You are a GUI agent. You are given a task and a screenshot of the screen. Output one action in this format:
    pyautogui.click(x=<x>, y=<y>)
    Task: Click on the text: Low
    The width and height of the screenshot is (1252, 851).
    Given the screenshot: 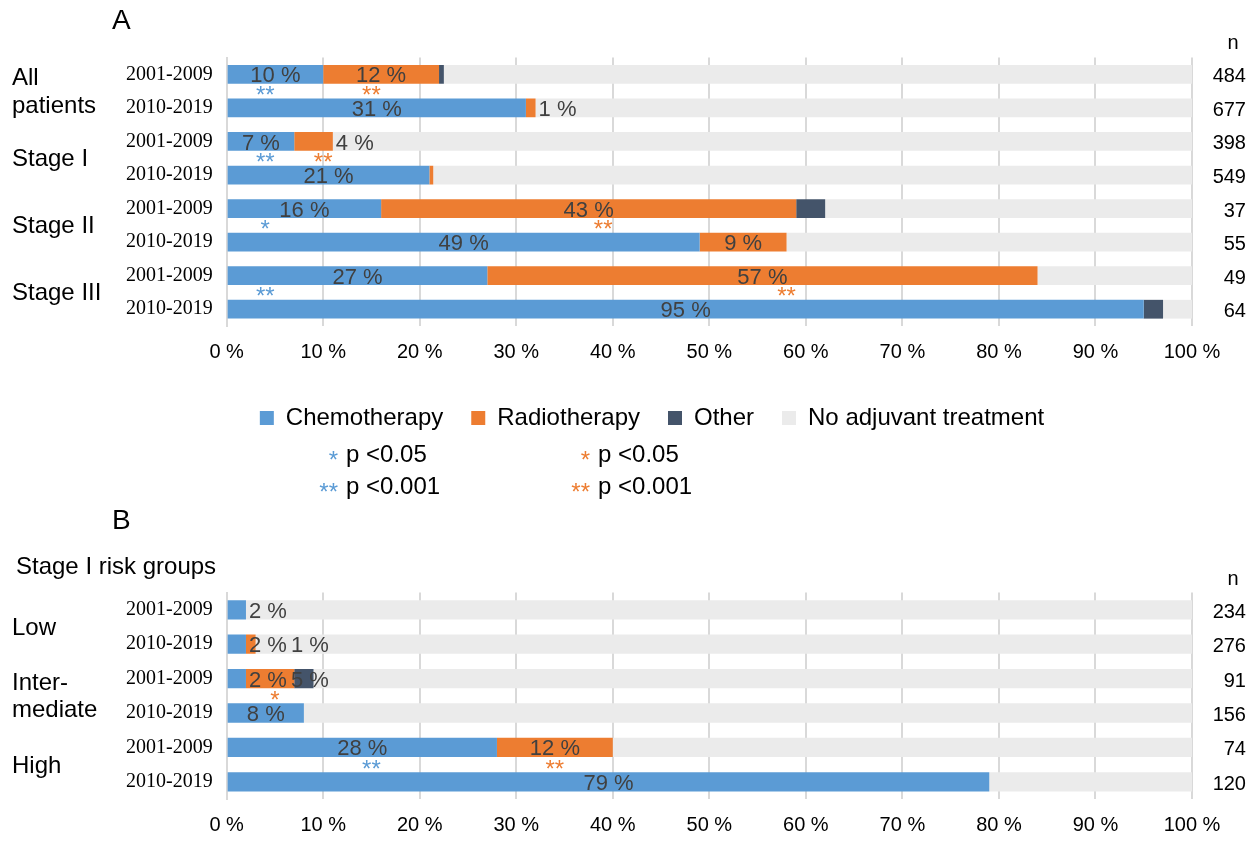 What is the action you would take?
    pyautogui.click(x=35, y=627)
    